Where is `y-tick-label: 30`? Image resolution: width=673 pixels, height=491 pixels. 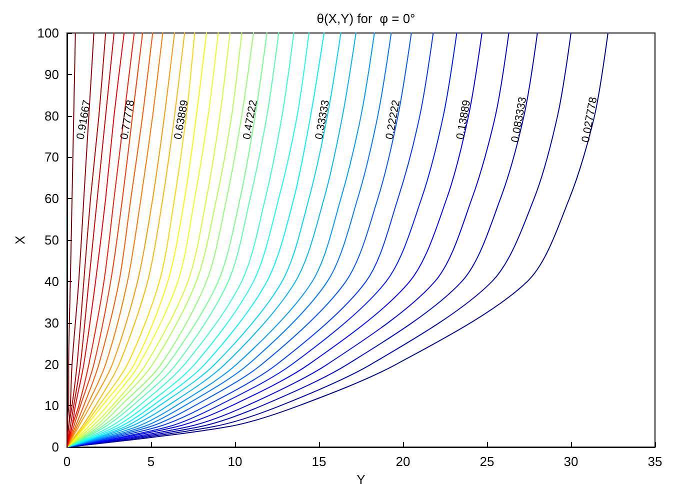 y-tick-label: 30 is located at coordinates (51, 322).